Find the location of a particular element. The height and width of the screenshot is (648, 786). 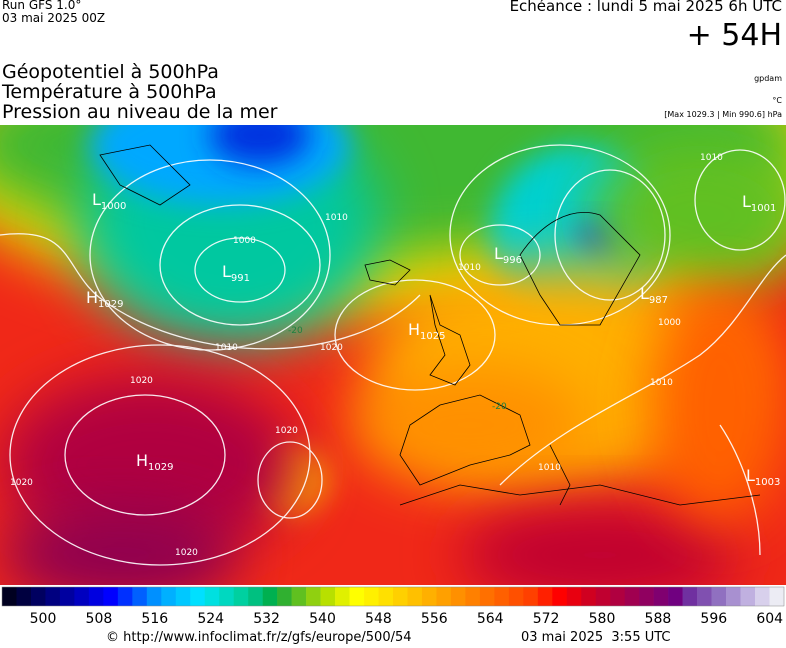

field: Géopotentiel à 500hPa is located at coordinates (110, 72).